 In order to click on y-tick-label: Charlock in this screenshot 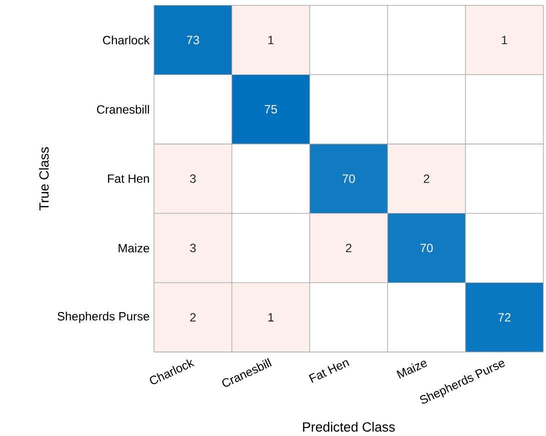, I will do `click(126, 40)`.